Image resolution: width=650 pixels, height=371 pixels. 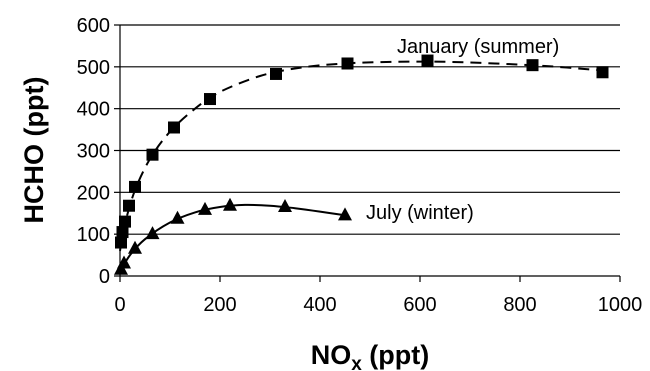 What do you see at coordinates (419, 305) in the screenshot?
I see `x-tick-label-600: 600` at bounding box center [419, 305].